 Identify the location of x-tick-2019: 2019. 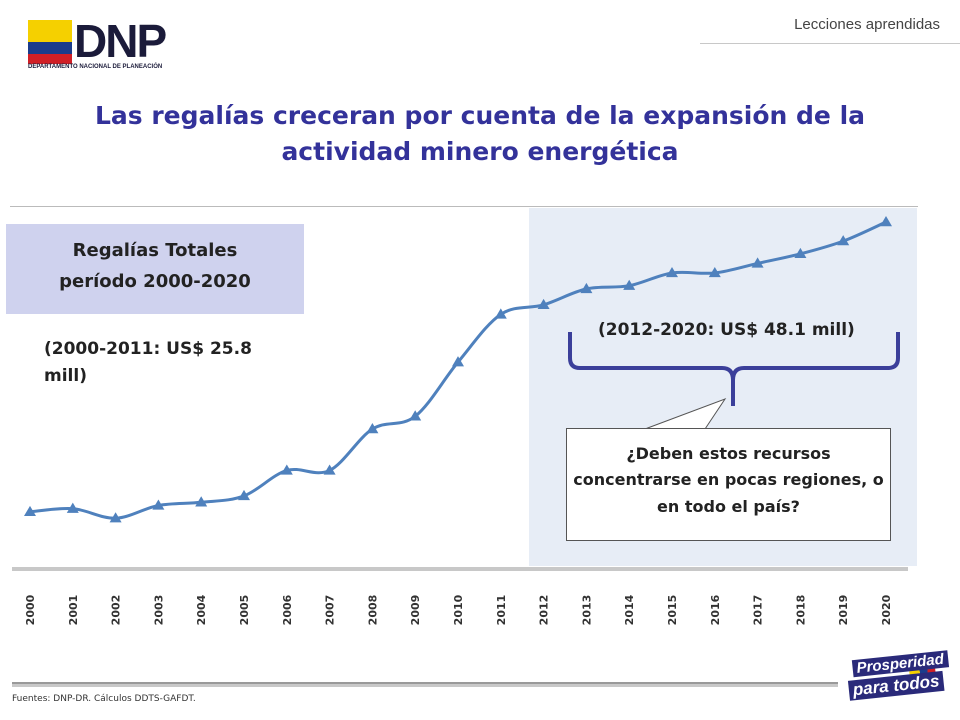
(843, 610).